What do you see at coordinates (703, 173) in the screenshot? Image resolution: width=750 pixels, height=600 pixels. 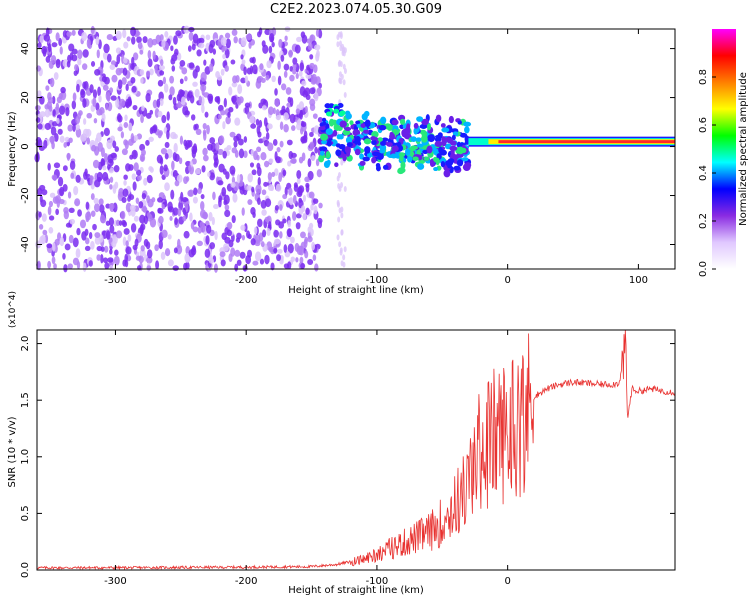 I see `colorbar-tick-label: 0.4` at bounding box center [703, 173].